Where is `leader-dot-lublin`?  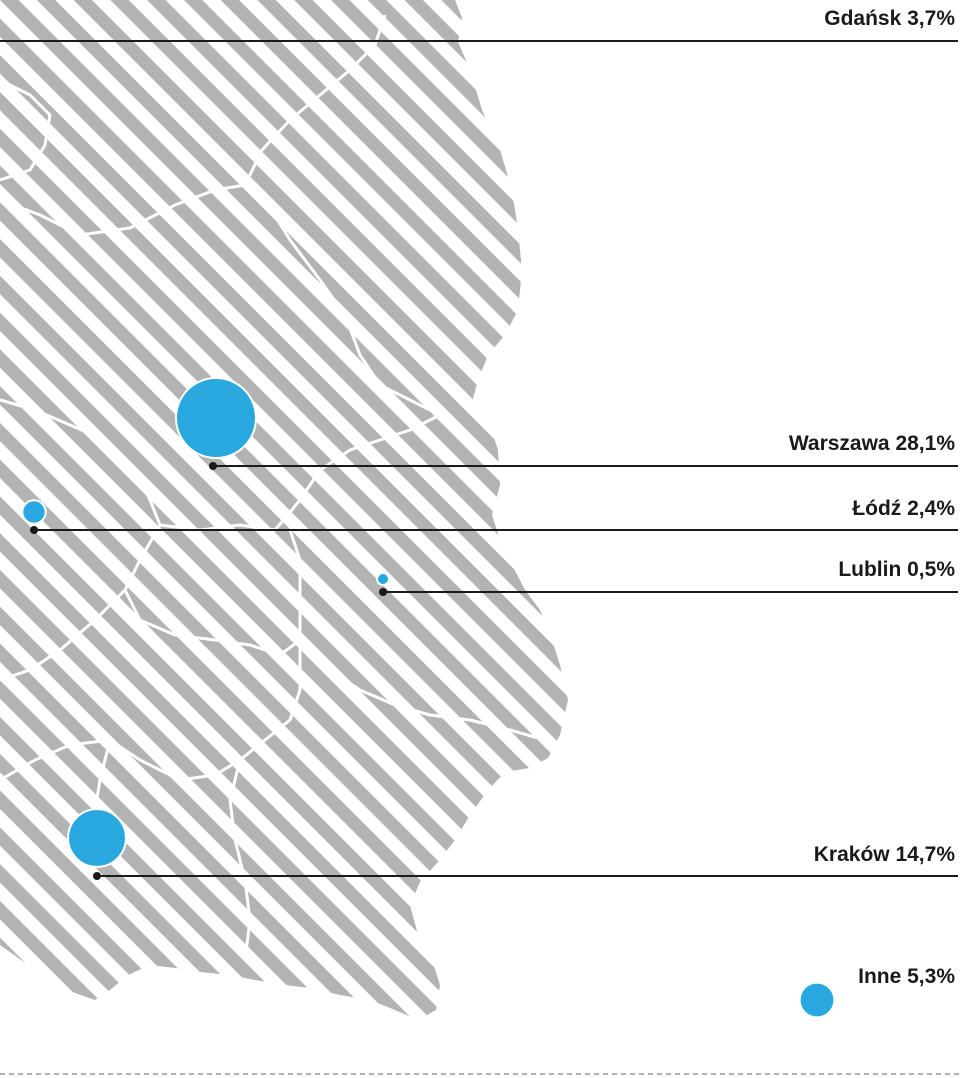
leader-dot-lublin is located at coordinates (383, 592).